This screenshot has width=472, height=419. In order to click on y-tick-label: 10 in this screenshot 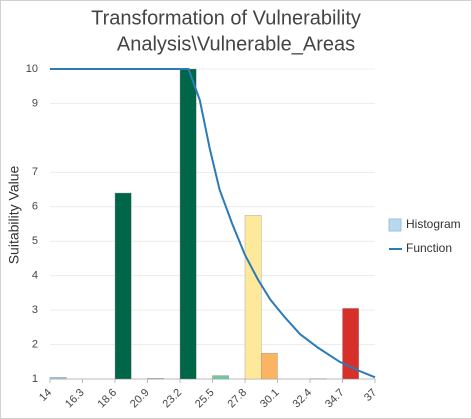, I will do `click(32, 69)`.